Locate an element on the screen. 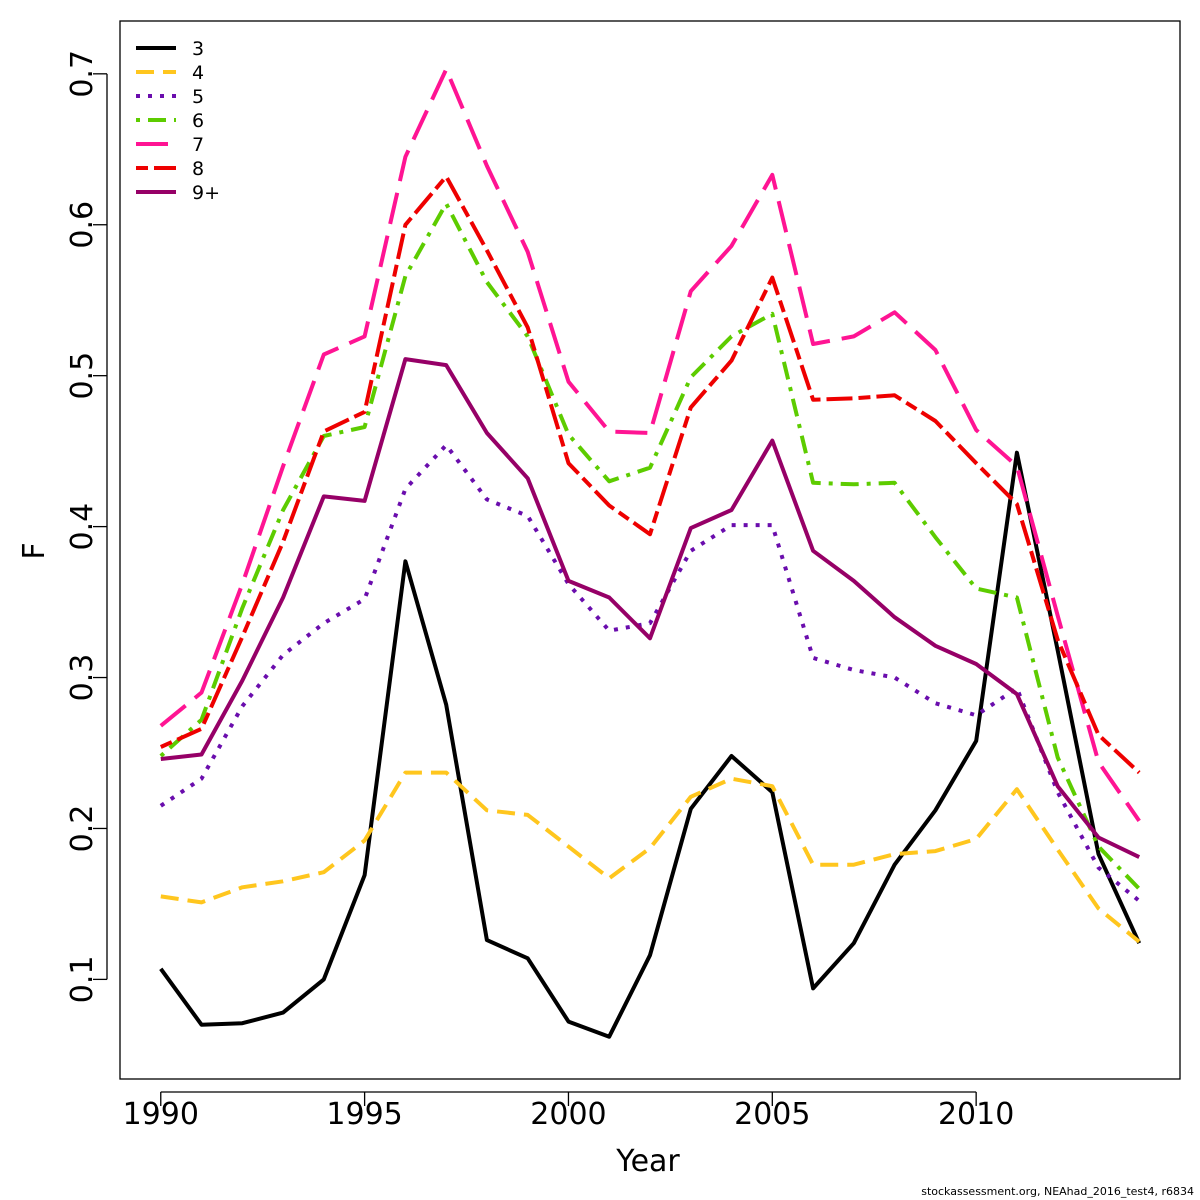 This screenshot has height=1200, width=1200. legend-label: 8 is located at coordinates (198, 169).